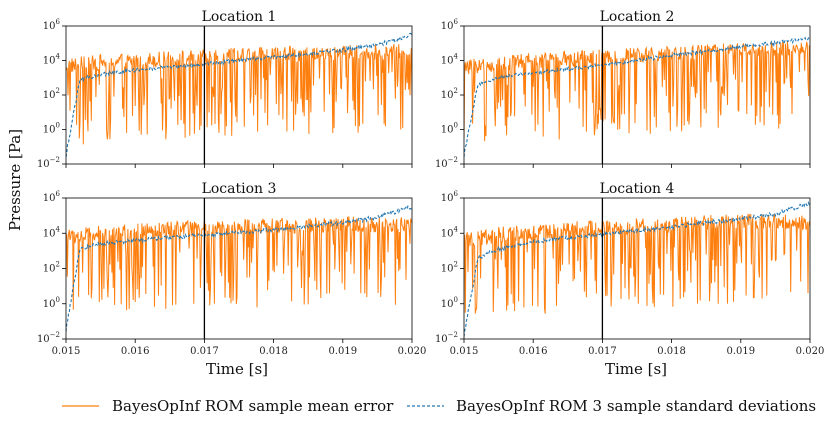 The width and height of the screenshot is (830, 428). Describe the element at coordinates (637, 17) in the screenshot. I see `panel-title: Location 2` at that location.